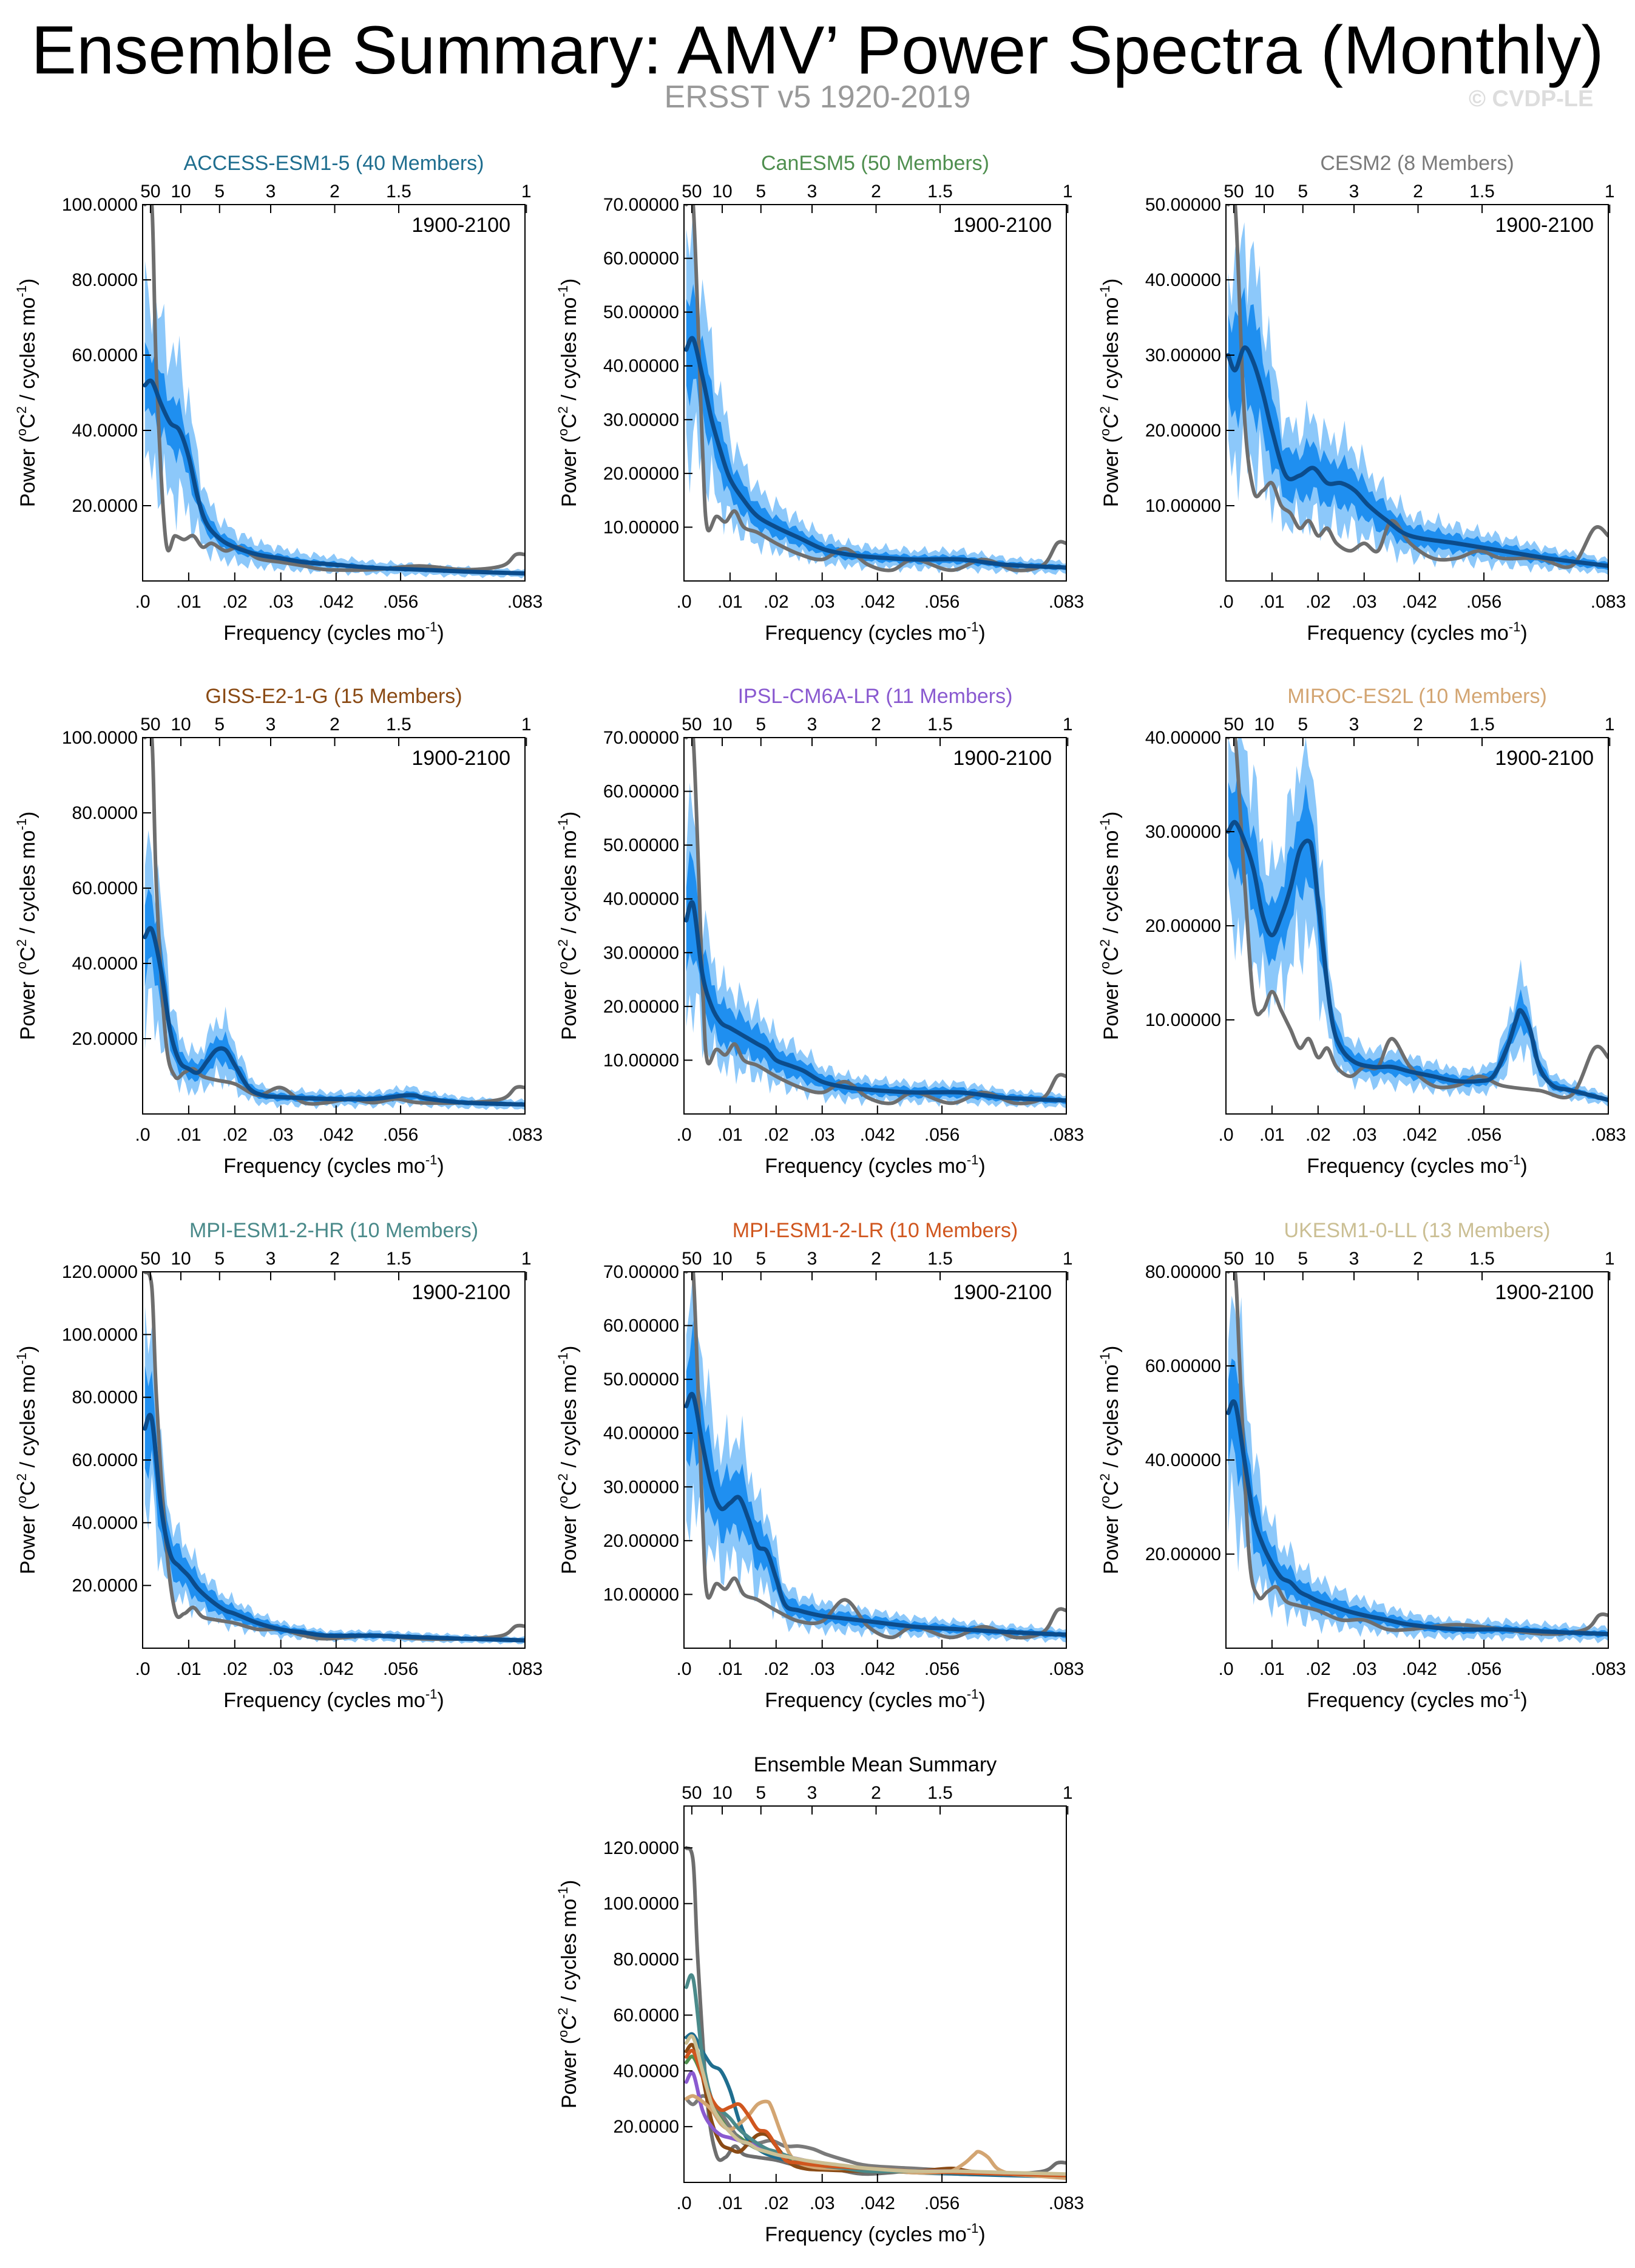 Image resolution: width=1635 pixels, height=2268 pixels. Describe the element at coordinates (1111, 282) in the screenshot. I see `y-axis-label-end: )` at that location.